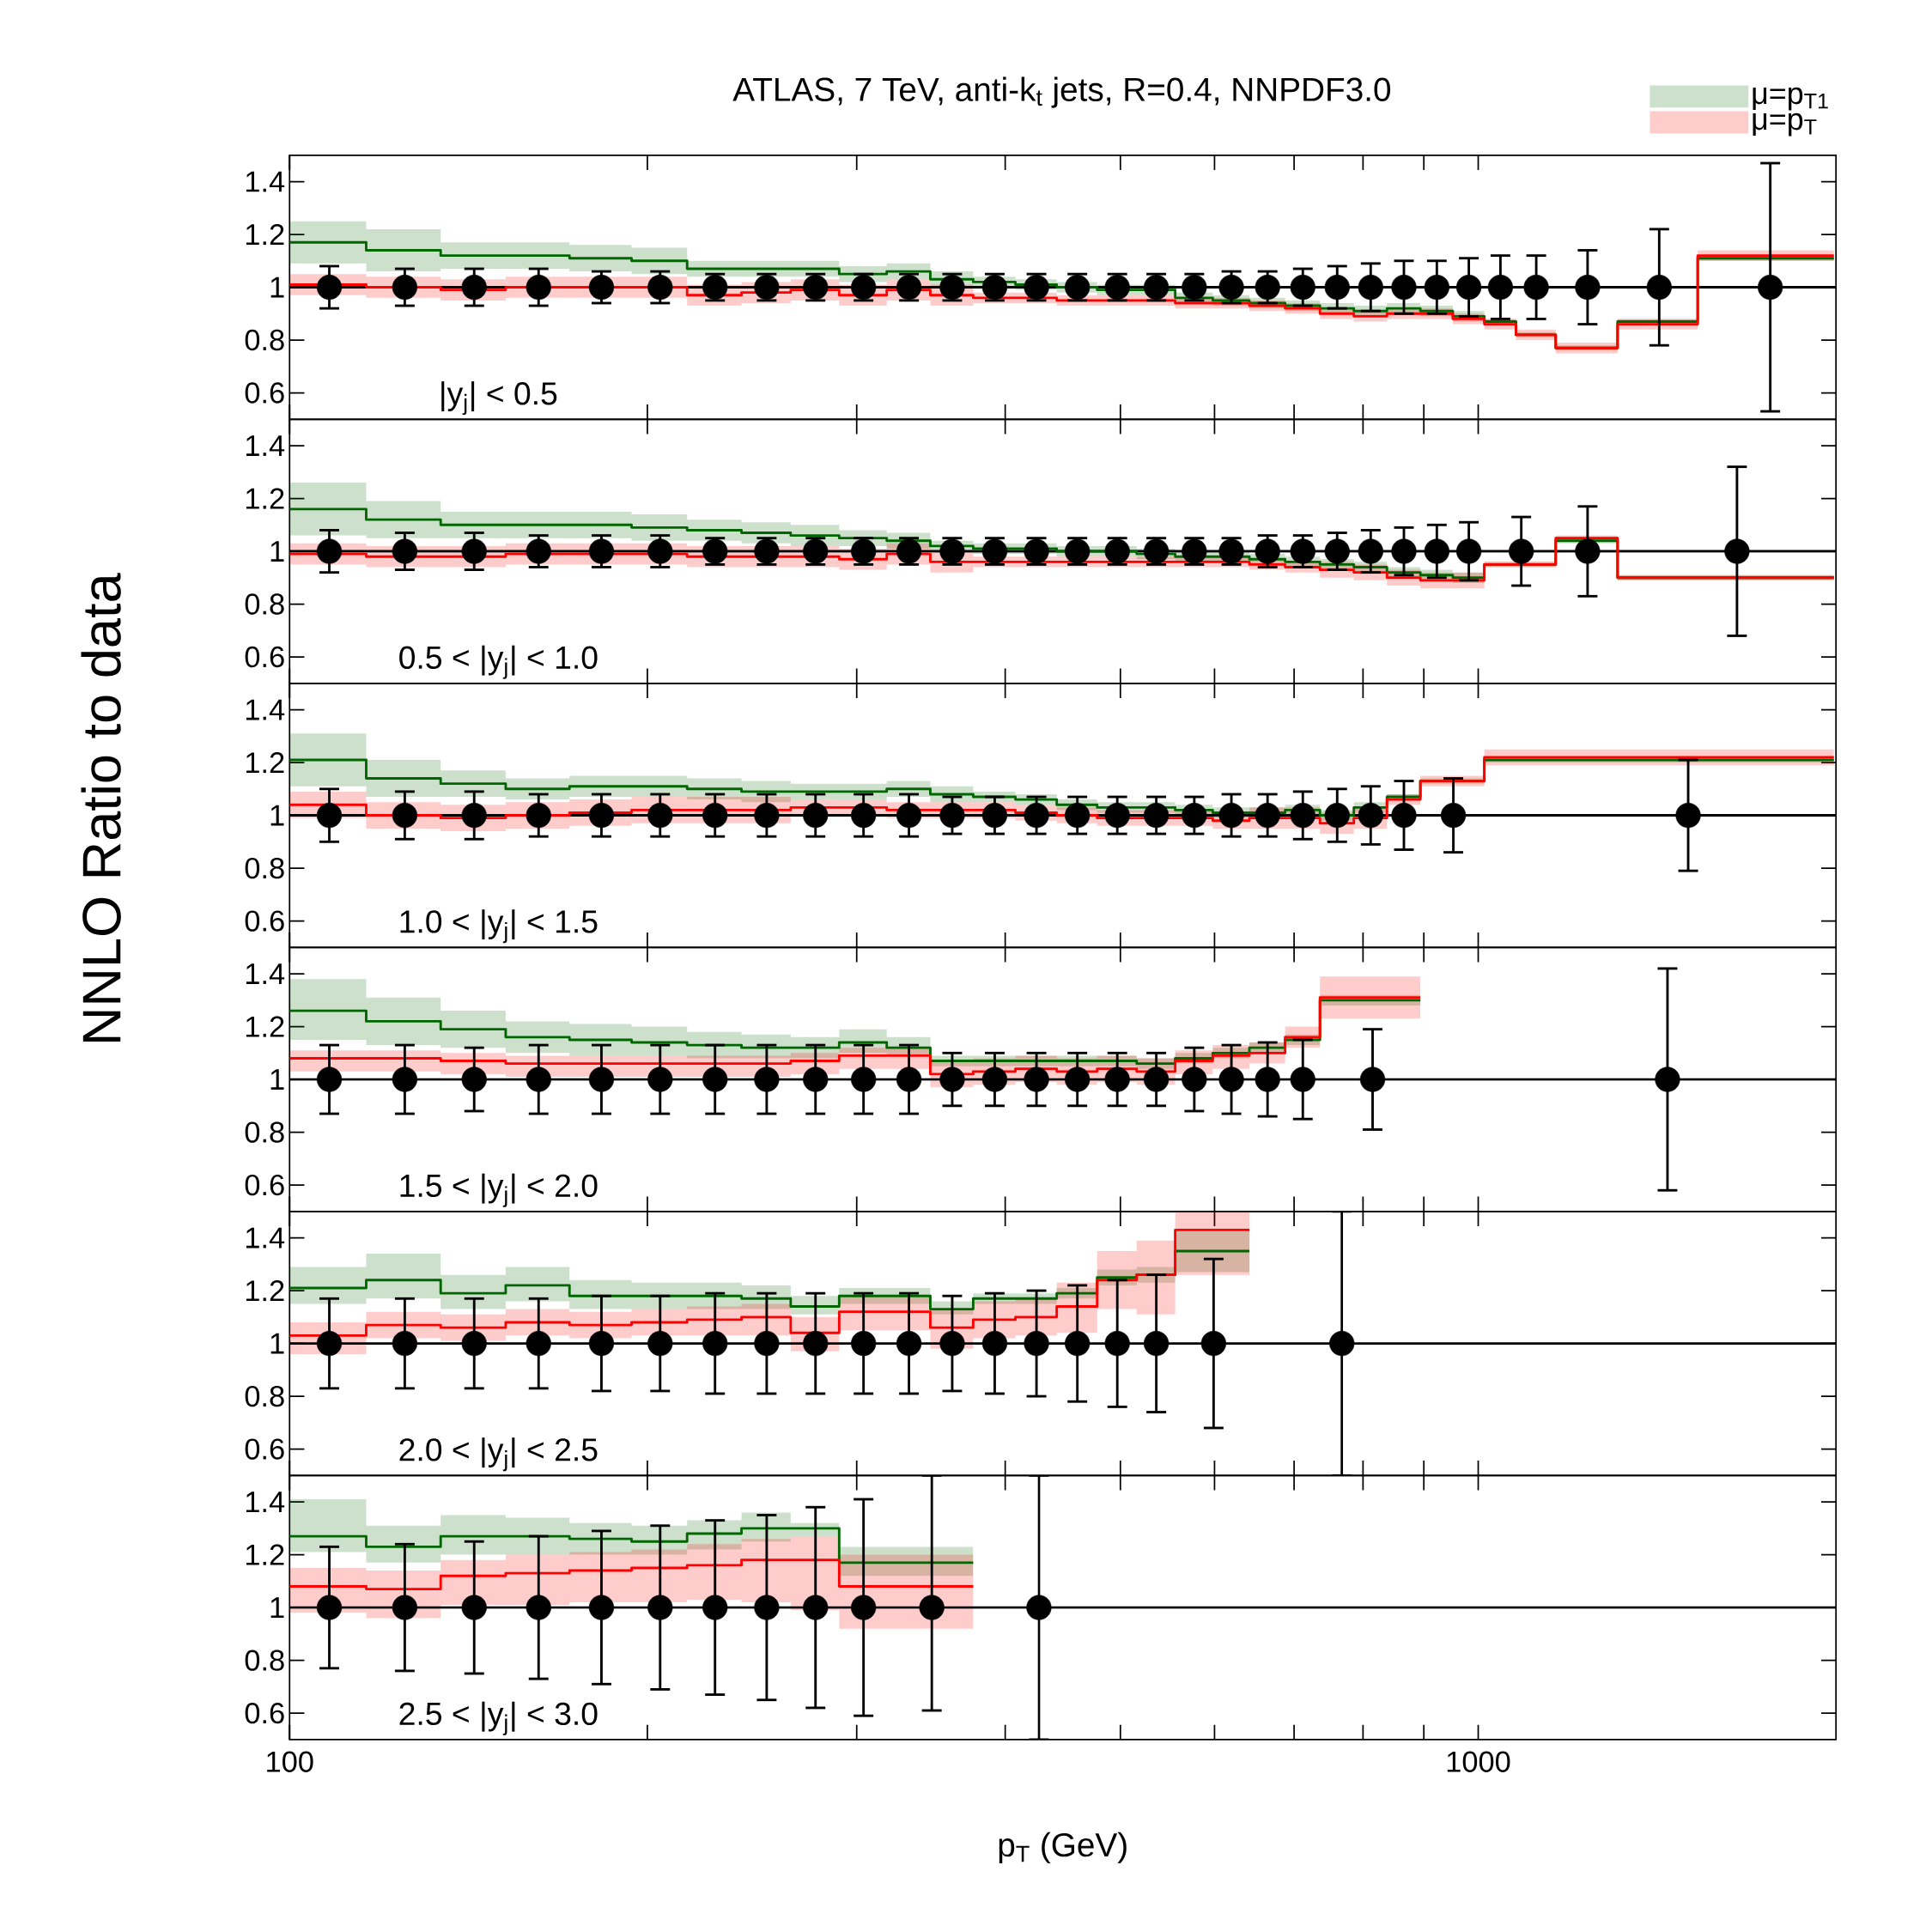 The height and width of the screenshot is (1932, 1932). I want to click on annotation: 1.0 < |y$_{j}$| < 1.5, so click(499, 926).